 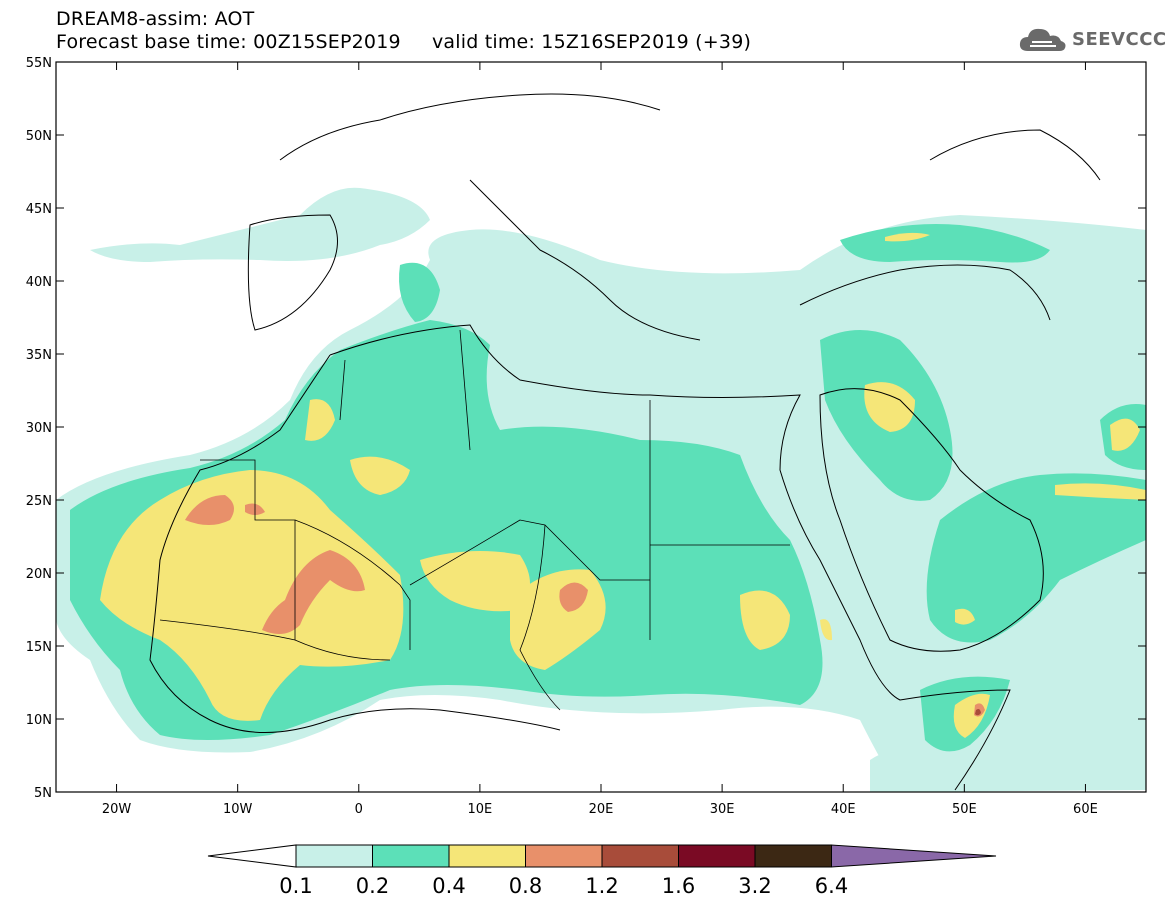 What do you see at coordinates (359, 809) in the screenshot?
I see `lon-tick-label: 0` at bounding box center [359, 809].